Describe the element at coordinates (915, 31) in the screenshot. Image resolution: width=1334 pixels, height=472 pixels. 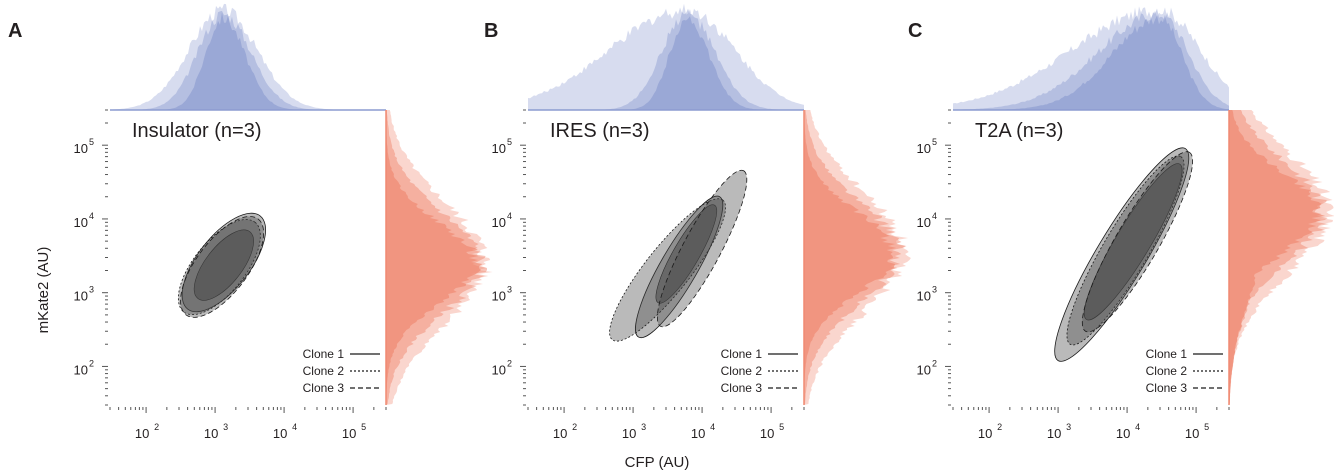
I see `panel-letter: C` at that location.